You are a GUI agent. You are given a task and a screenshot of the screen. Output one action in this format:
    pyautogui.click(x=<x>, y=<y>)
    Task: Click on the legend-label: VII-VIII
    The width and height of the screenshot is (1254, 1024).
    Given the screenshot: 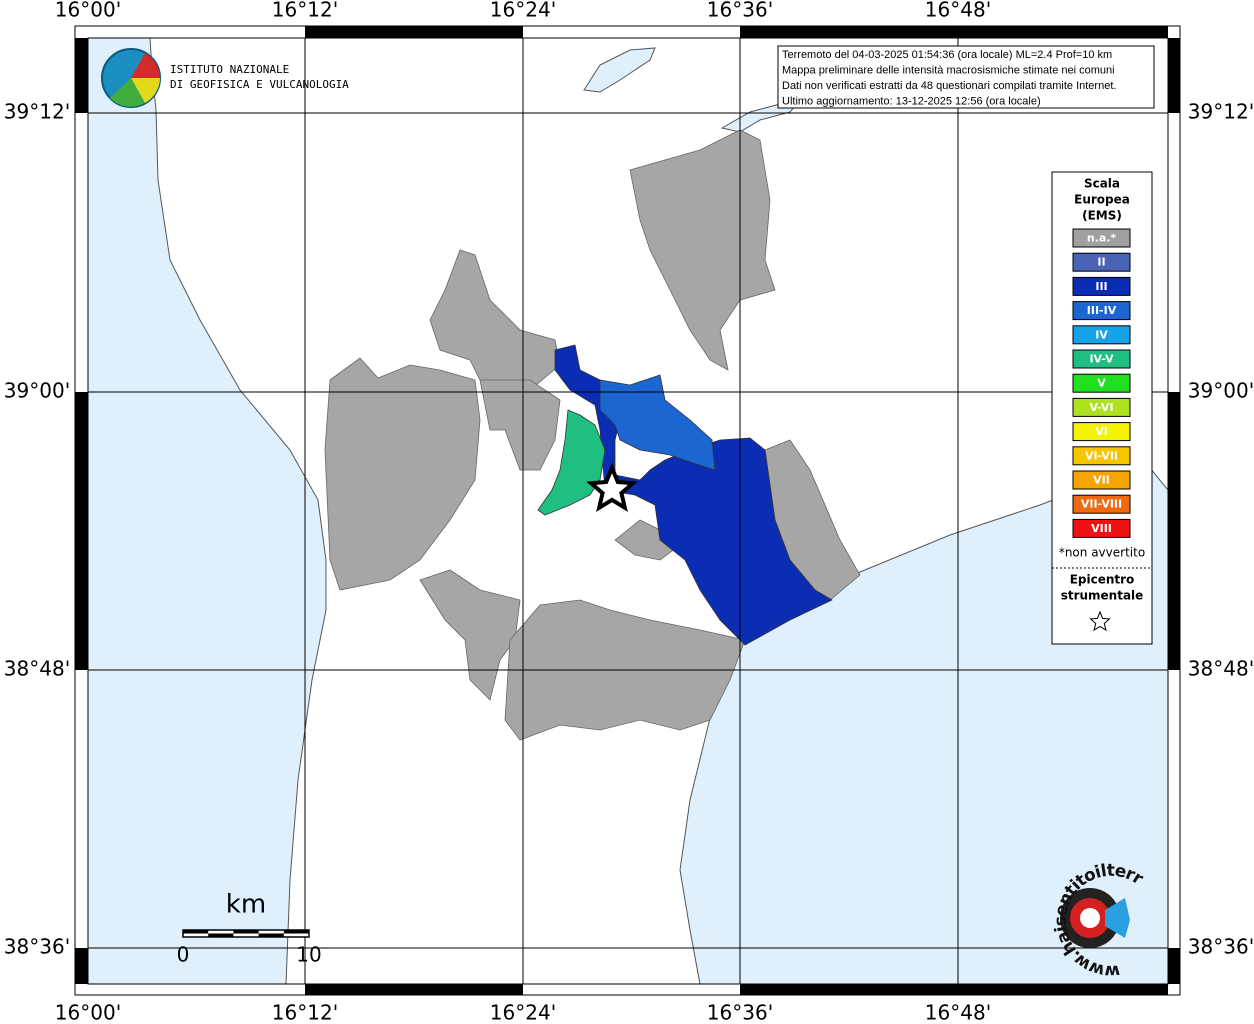 What is the action you would take?
    pyautogui.click(x=1101, y=504)
    